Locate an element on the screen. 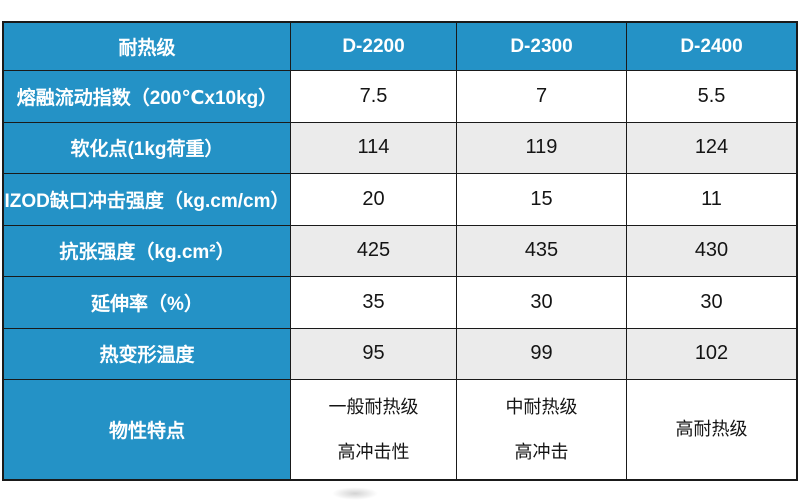 This screenshot has width=800, height=500. header-row: 耐热级 D-2200 D-2300 D-2400 is located at coordinates (400, 46).